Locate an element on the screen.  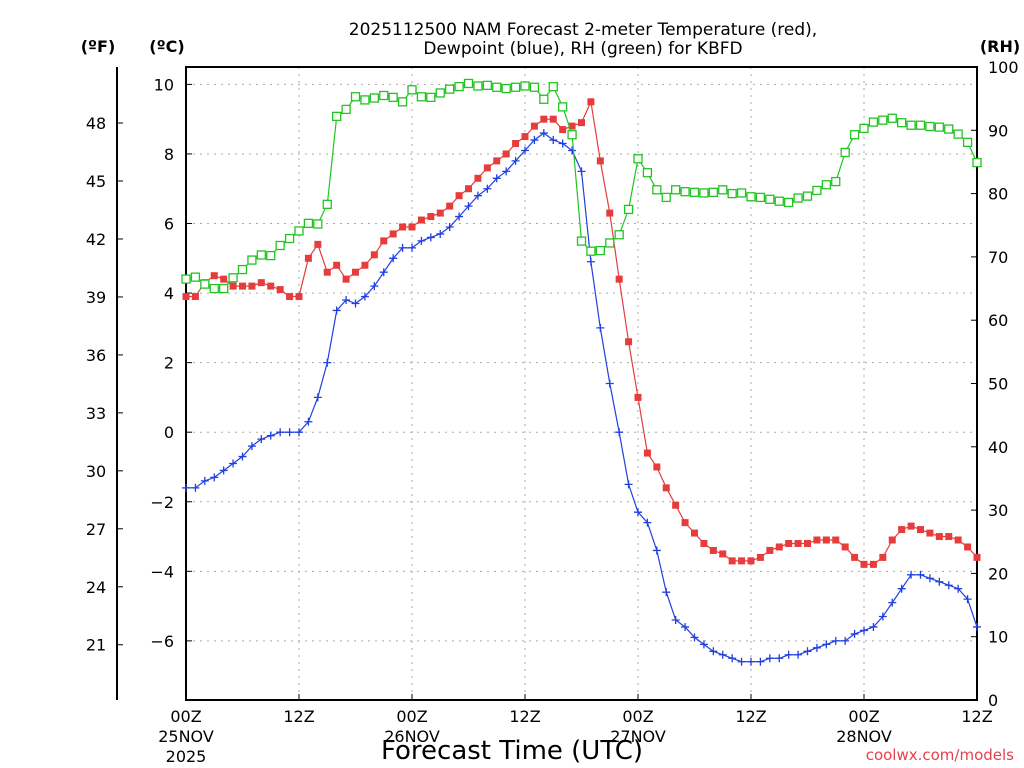
celsius-tick-label: 8 is located at coordinates (169, 154).